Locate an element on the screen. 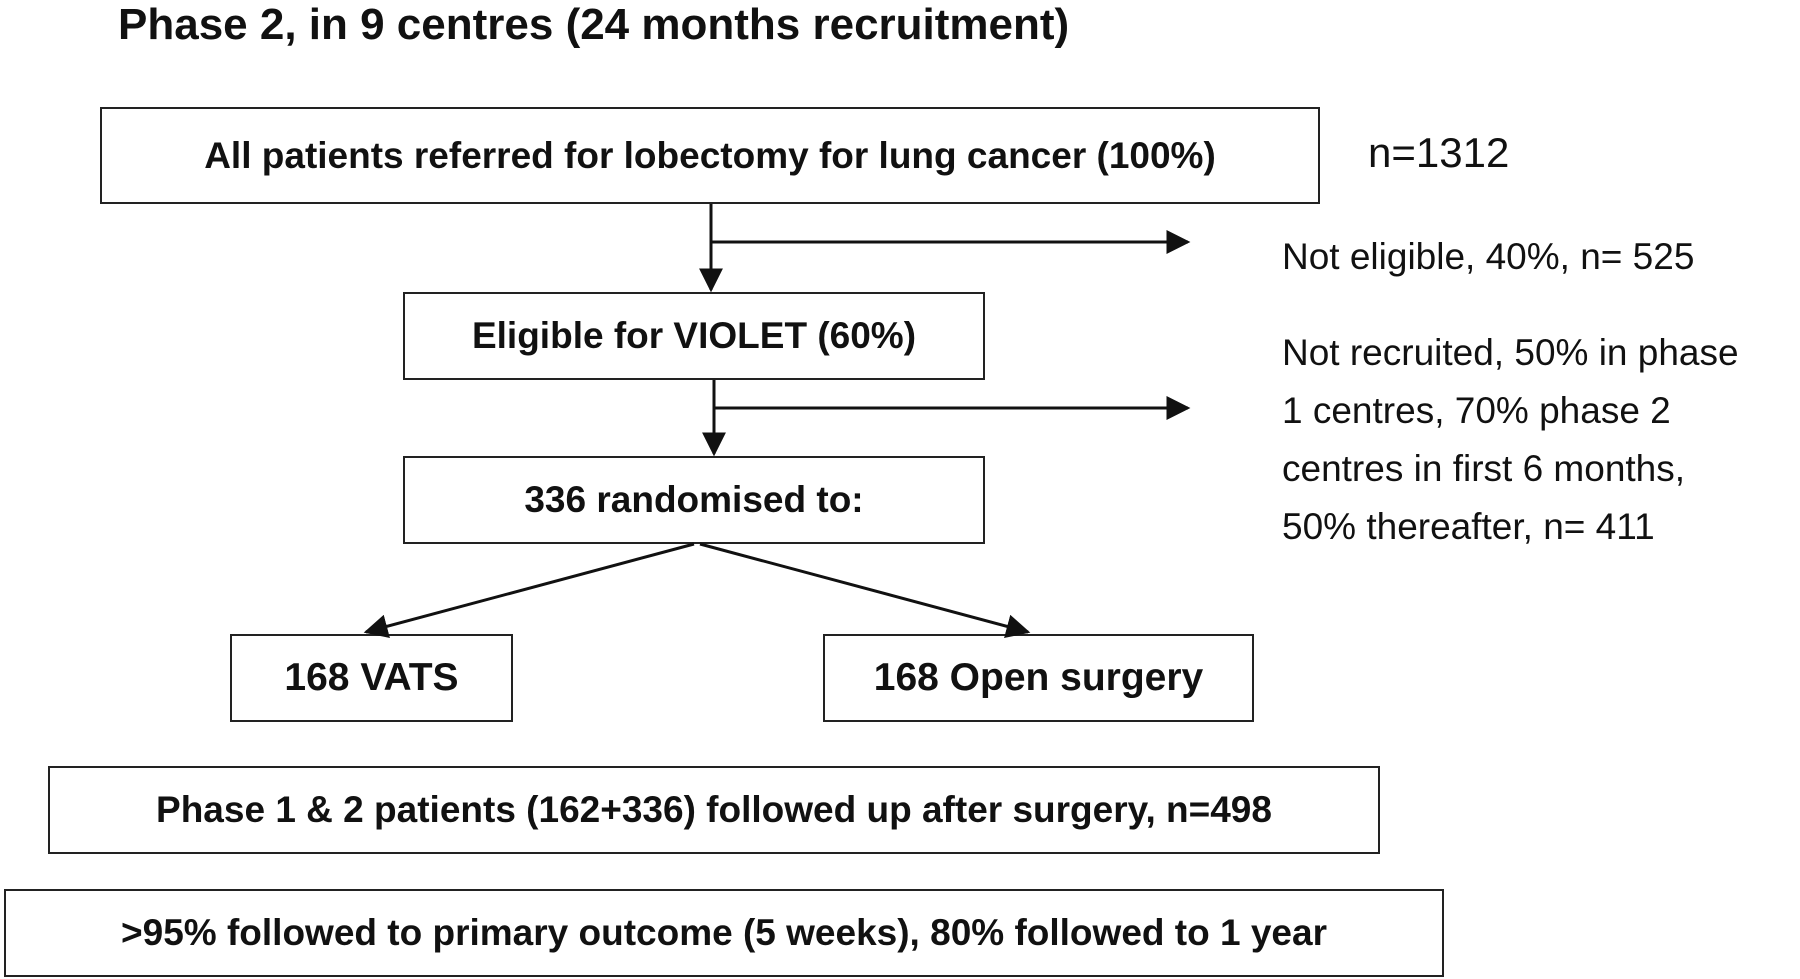  box-eligible: Eligible for VIOLET (60%) is located at coordinates (694, 336).